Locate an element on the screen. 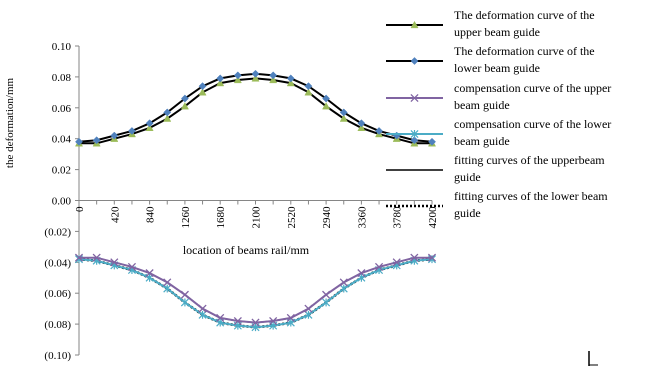 The width and height of the screenshot is (659, 366). x-tick-label: 4200 is located at coordinates (433, 217).